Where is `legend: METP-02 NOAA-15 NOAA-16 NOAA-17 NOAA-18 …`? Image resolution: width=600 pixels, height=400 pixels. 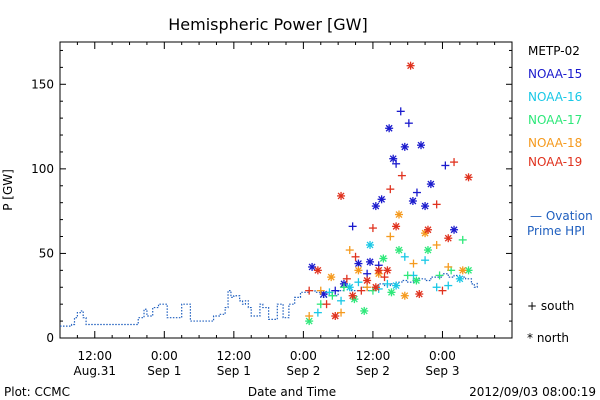 legend: METP-02 NOAA-15 NOAA-16 NOAA-17 NOAA-18 … is located at coordinates (560, 194).